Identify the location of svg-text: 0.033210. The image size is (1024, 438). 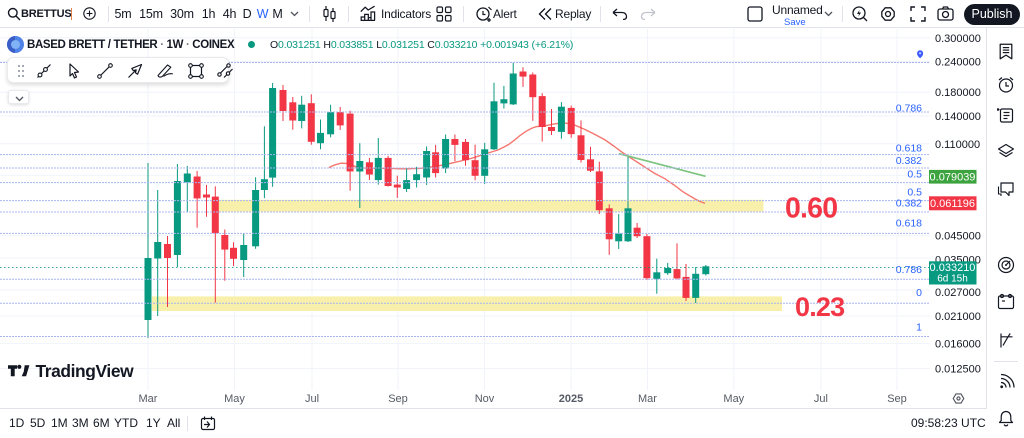
(953, 268).